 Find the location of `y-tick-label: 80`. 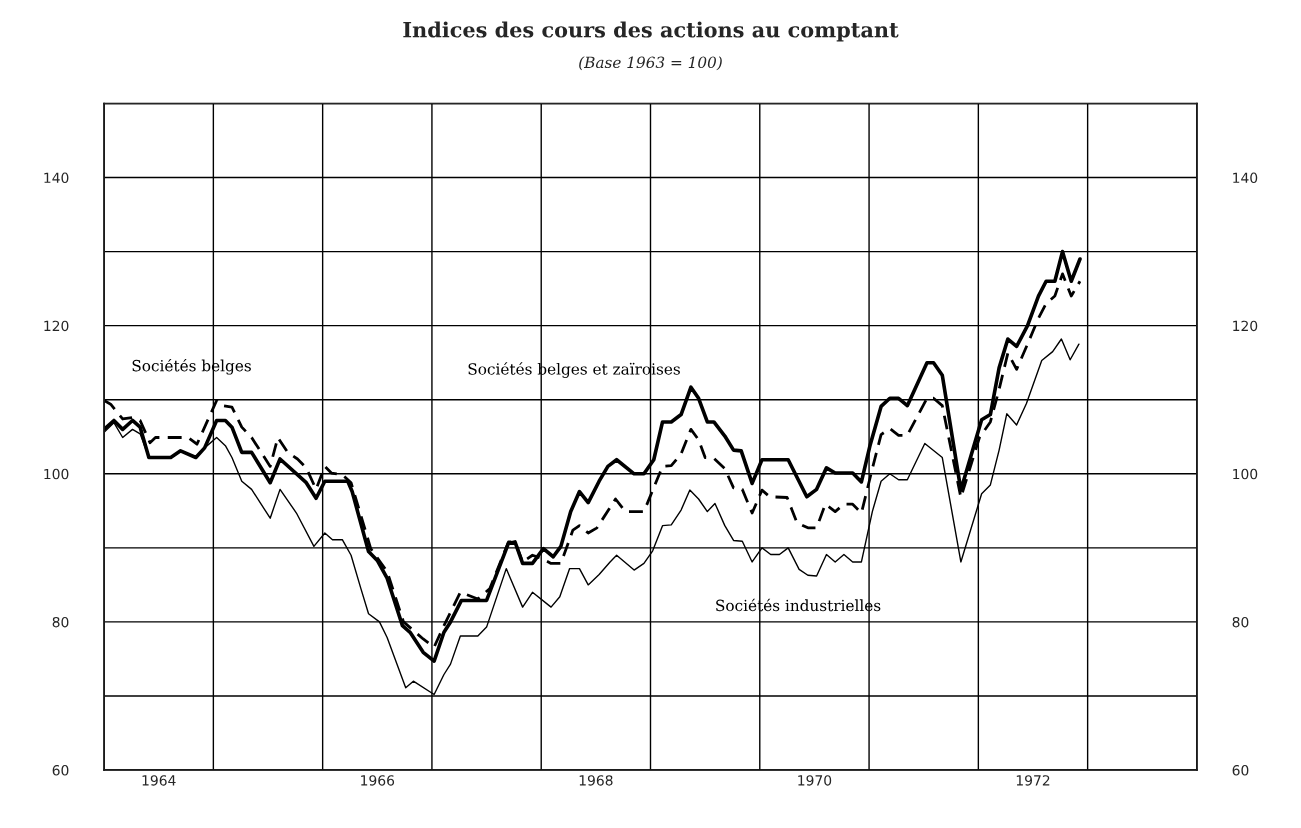

y-tick-label: 80 is located at coordinates (60, 622).